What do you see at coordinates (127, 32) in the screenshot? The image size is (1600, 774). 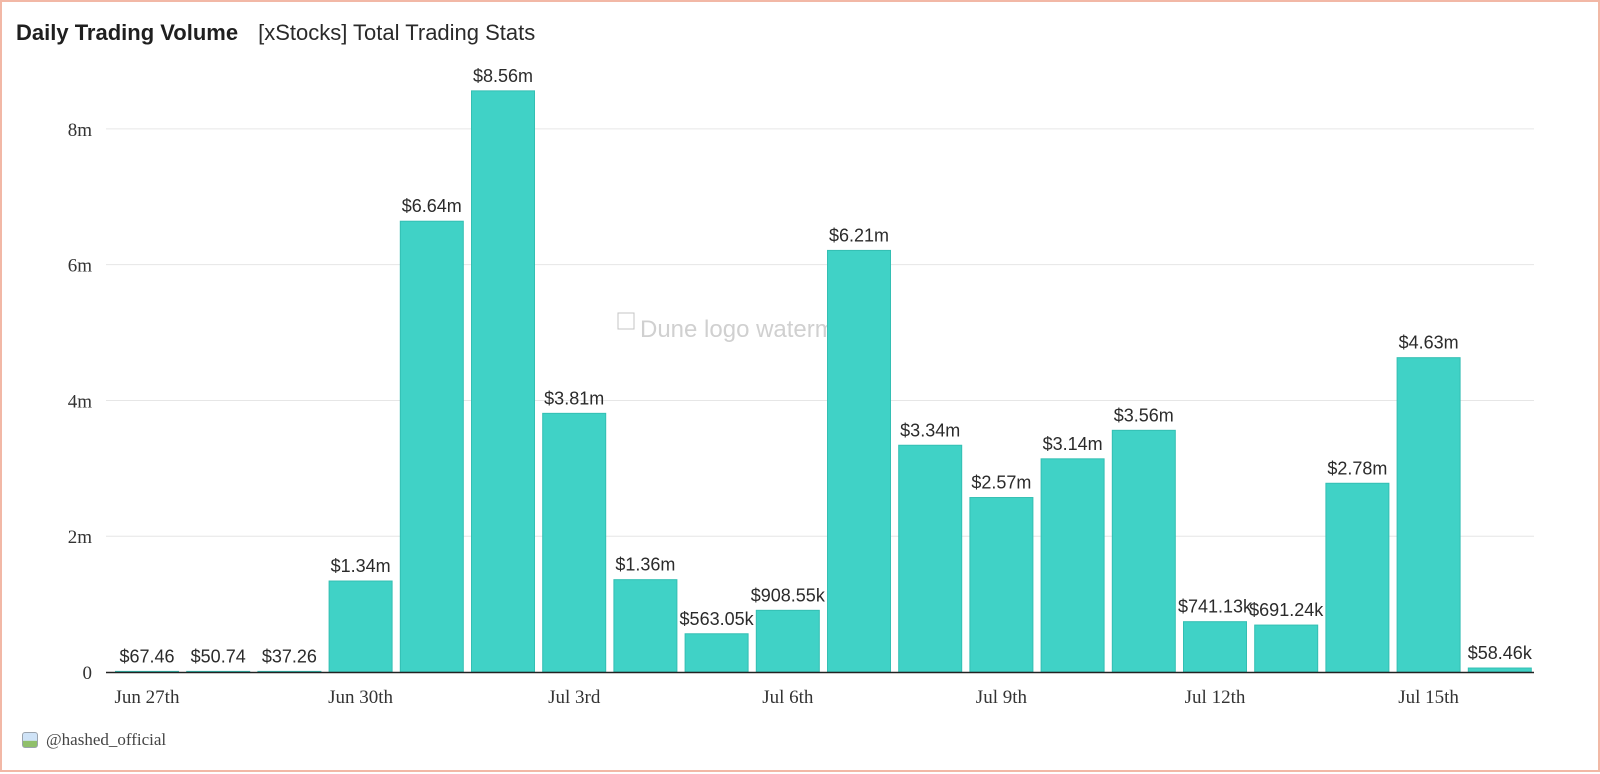 I see `chart-title: Daily Trading Volume` at bounding box center [127, 32].